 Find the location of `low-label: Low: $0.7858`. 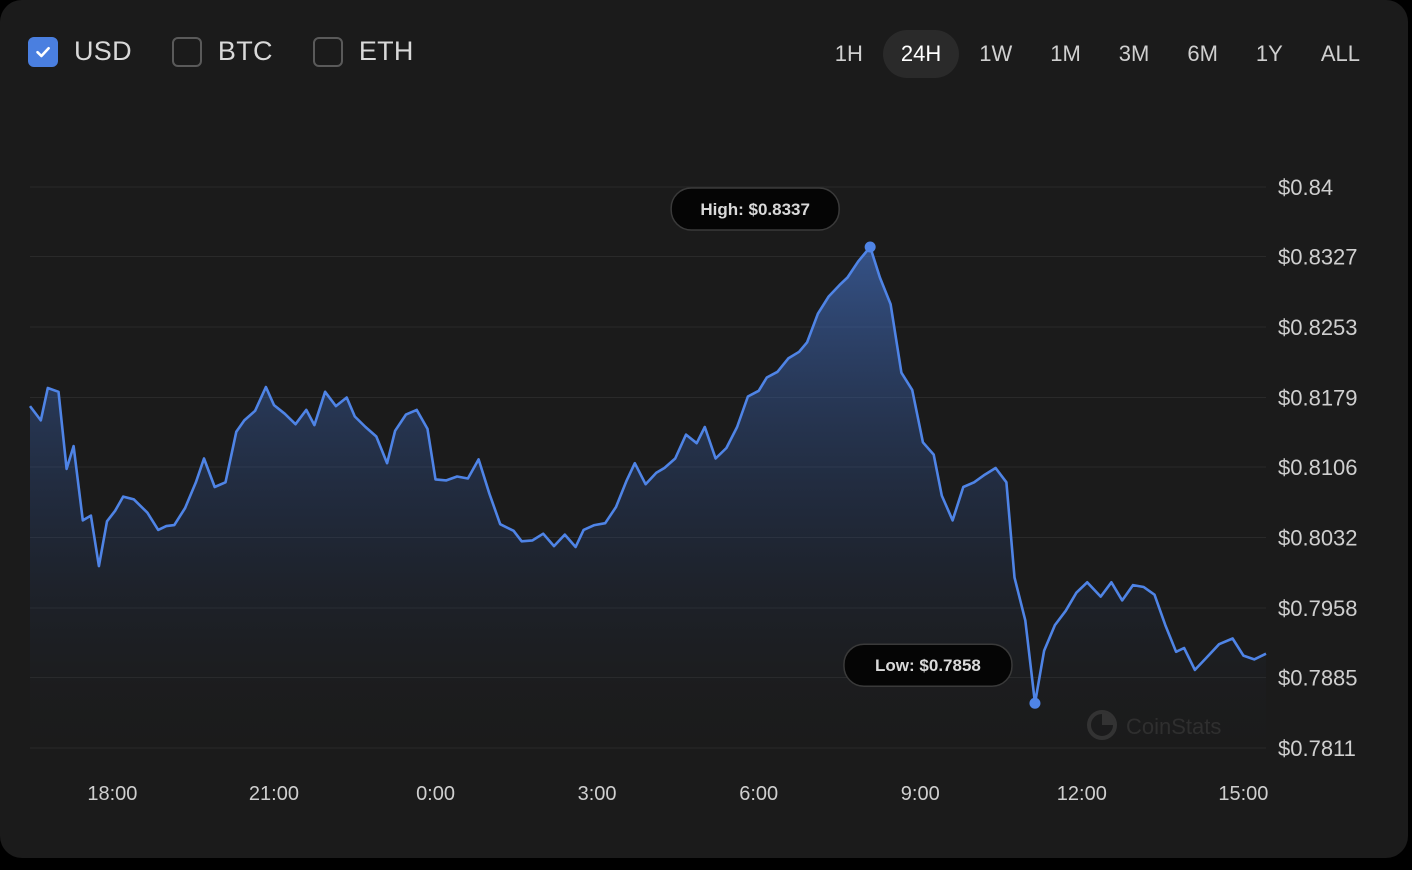

low-label: Low: $0.7858 is located at coordinates (928, 665).